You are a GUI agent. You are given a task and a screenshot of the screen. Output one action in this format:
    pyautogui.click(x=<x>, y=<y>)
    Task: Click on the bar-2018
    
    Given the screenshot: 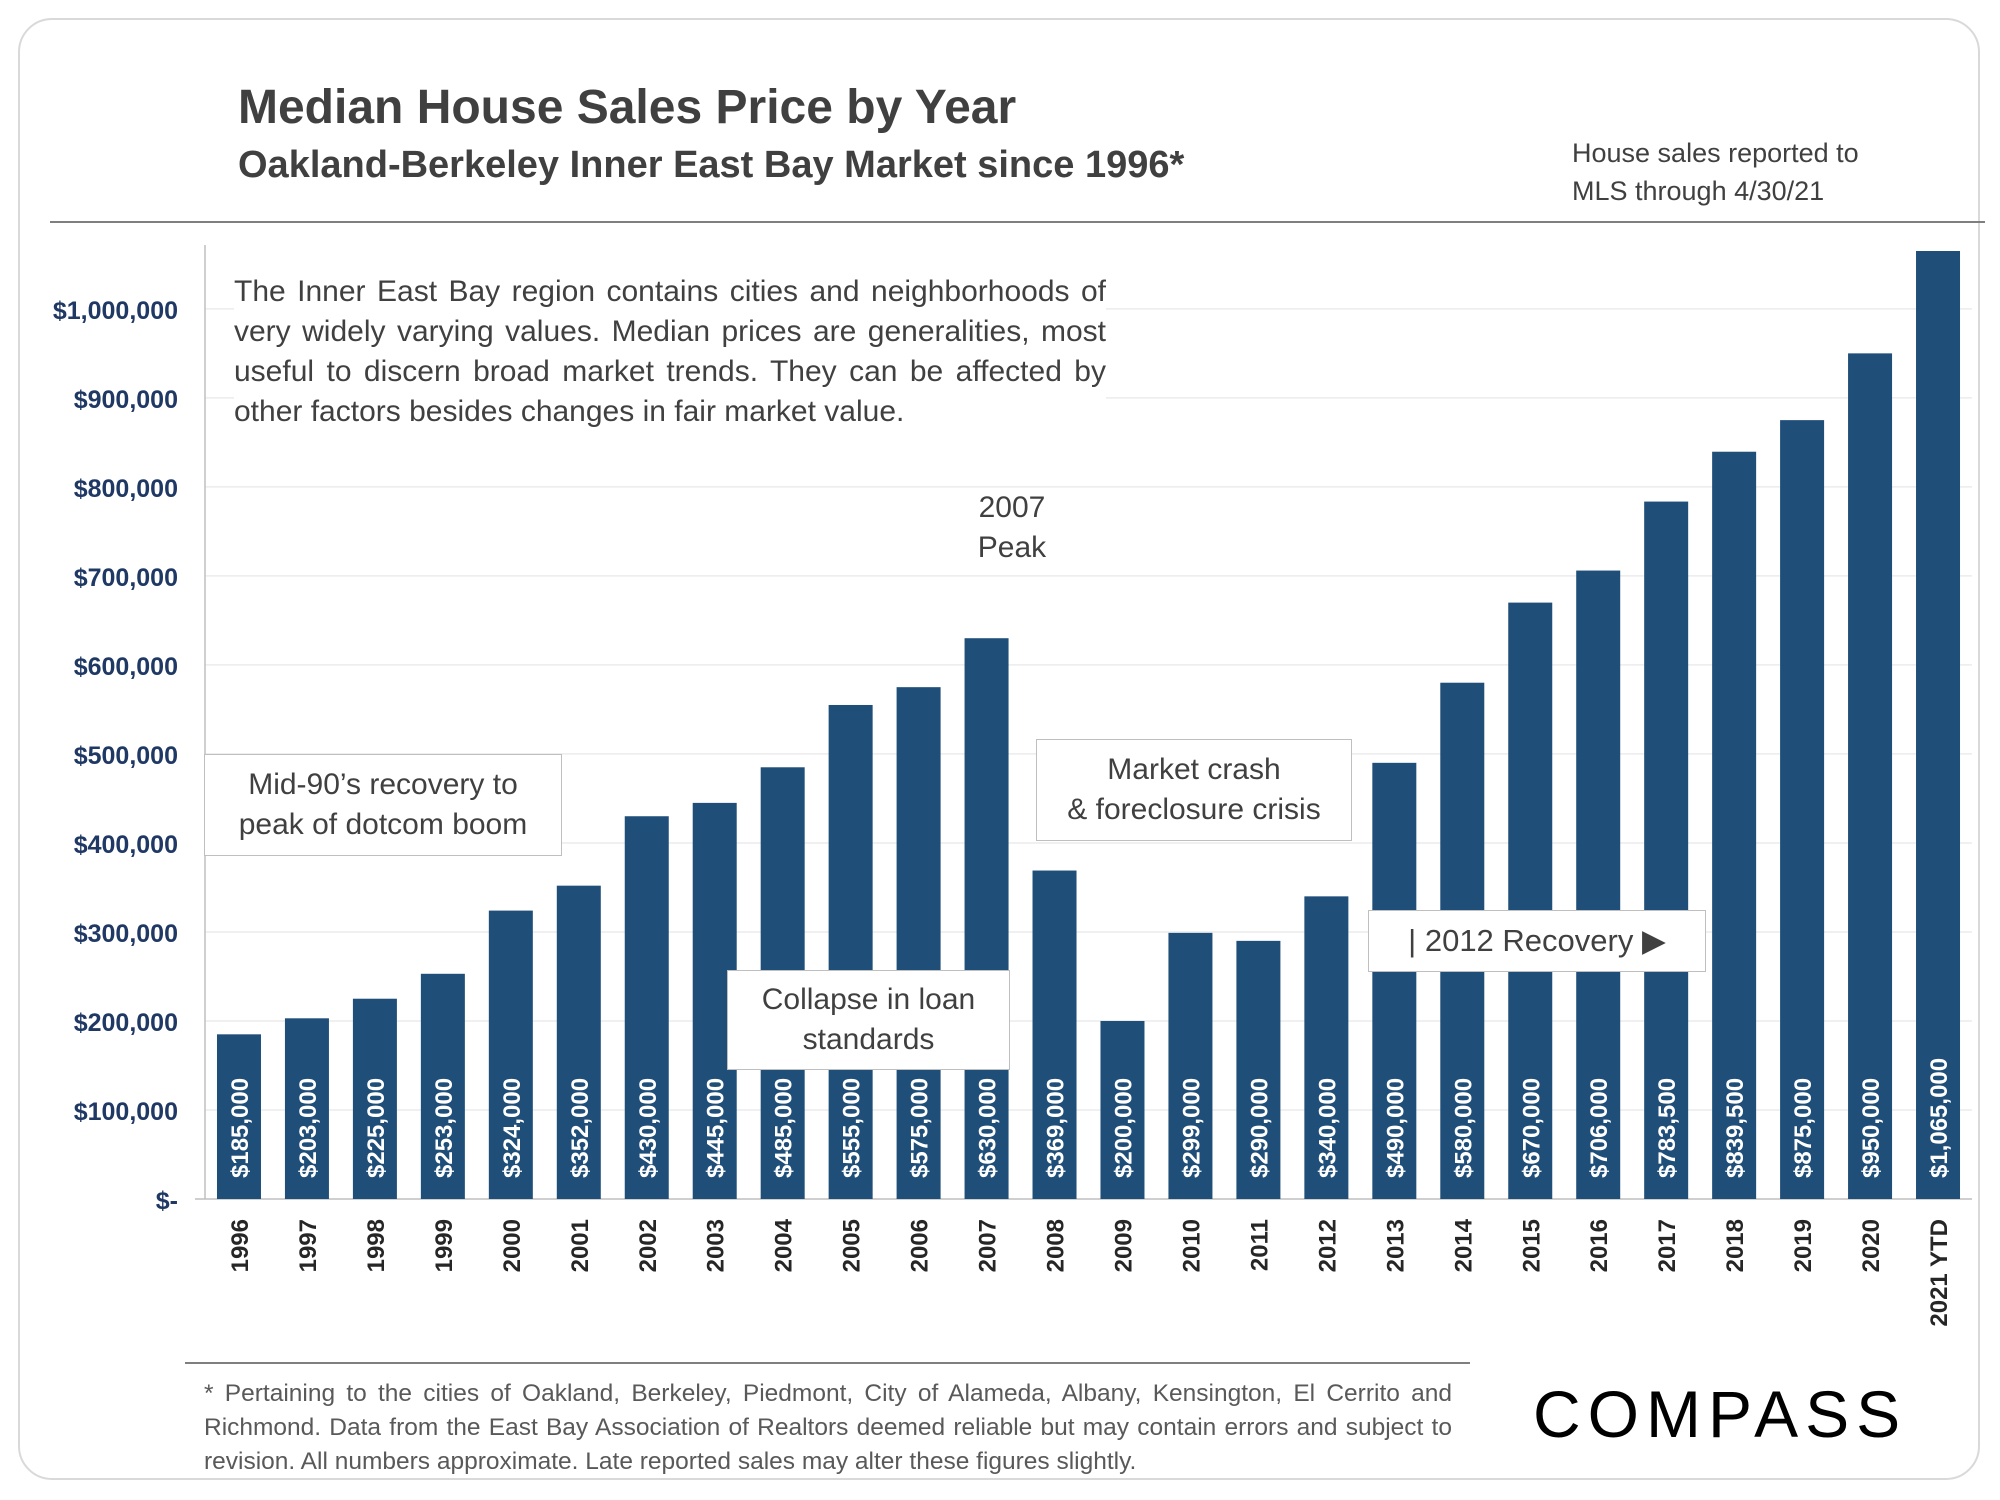 What is the action you would take?
    pyautogui.click(x=1734, y=825)
    